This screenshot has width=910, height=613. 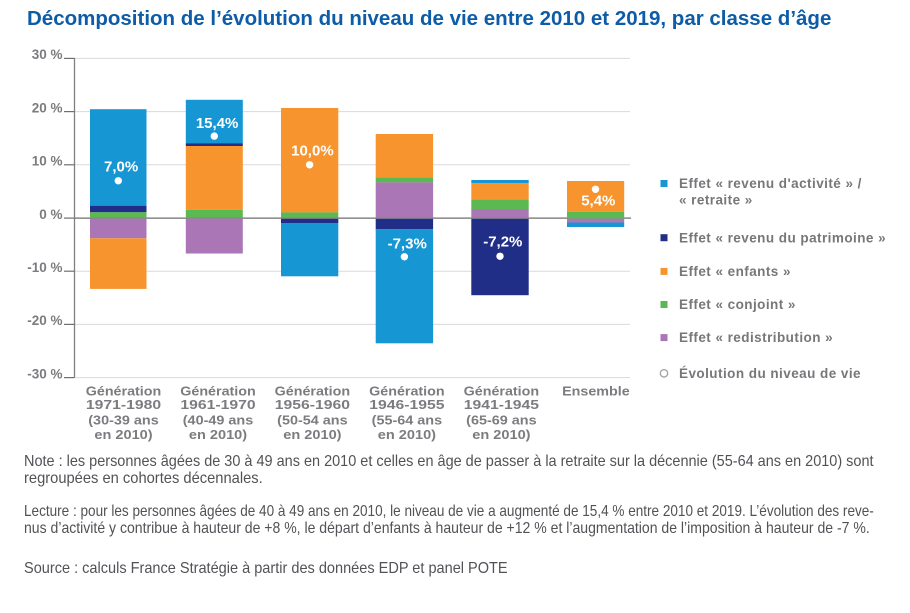 I want to click on svg-text: (65-69 ans, so click(x=501, y=420).